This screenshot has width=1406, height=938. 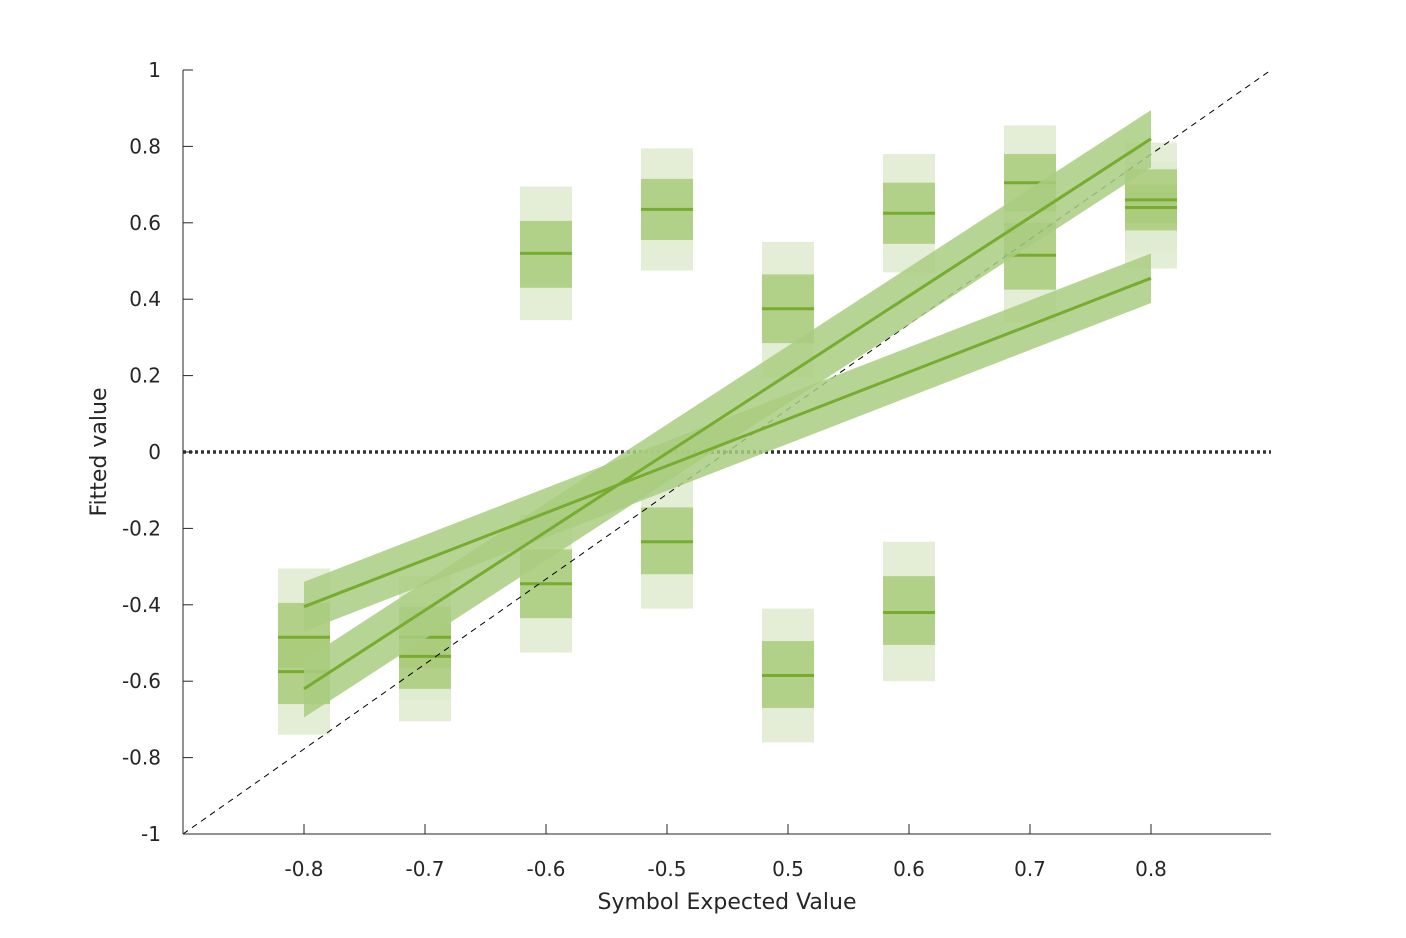 What do you see at coordinates (145, 146) in the screenshot?
I see `y-tick-label: 0.8` at bounding box center [145, 146].